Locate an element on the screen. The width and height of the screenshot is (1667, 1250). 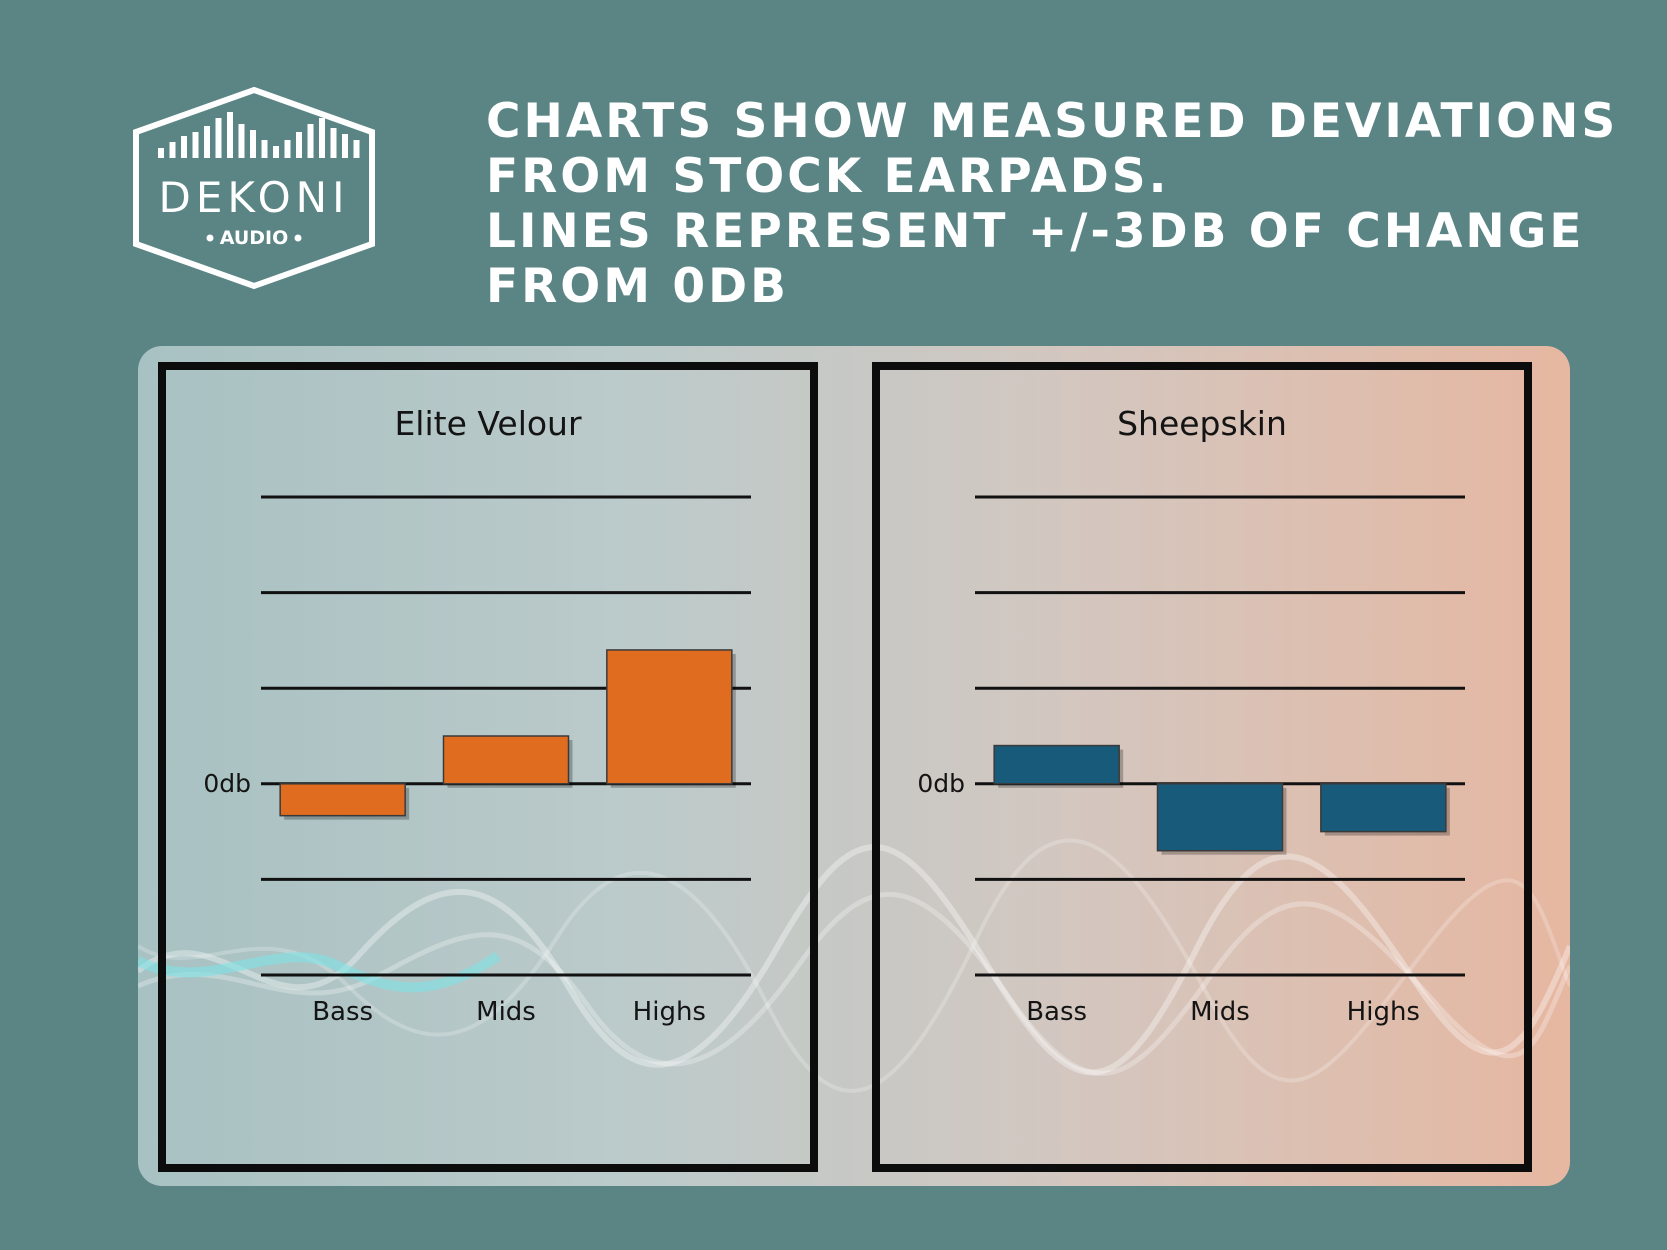
headline-line-2: from stock earpads. is located at coordinates (828, 176).